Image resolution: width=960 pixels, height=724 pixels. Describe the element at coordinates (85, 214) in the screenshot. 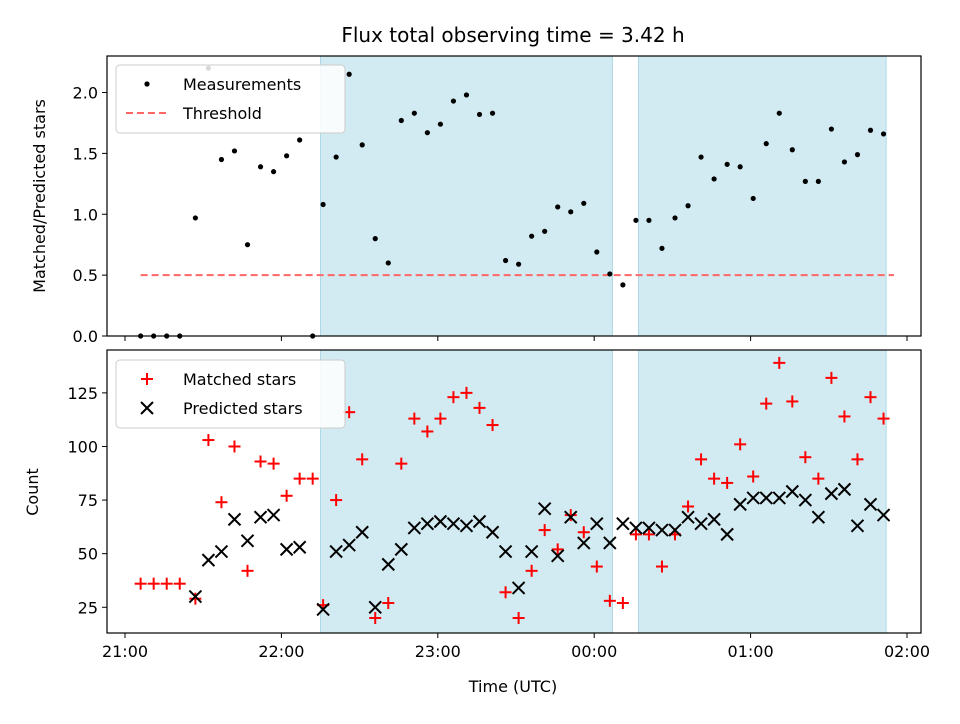

I see `top-y-tick-label: 1.0` at that location.